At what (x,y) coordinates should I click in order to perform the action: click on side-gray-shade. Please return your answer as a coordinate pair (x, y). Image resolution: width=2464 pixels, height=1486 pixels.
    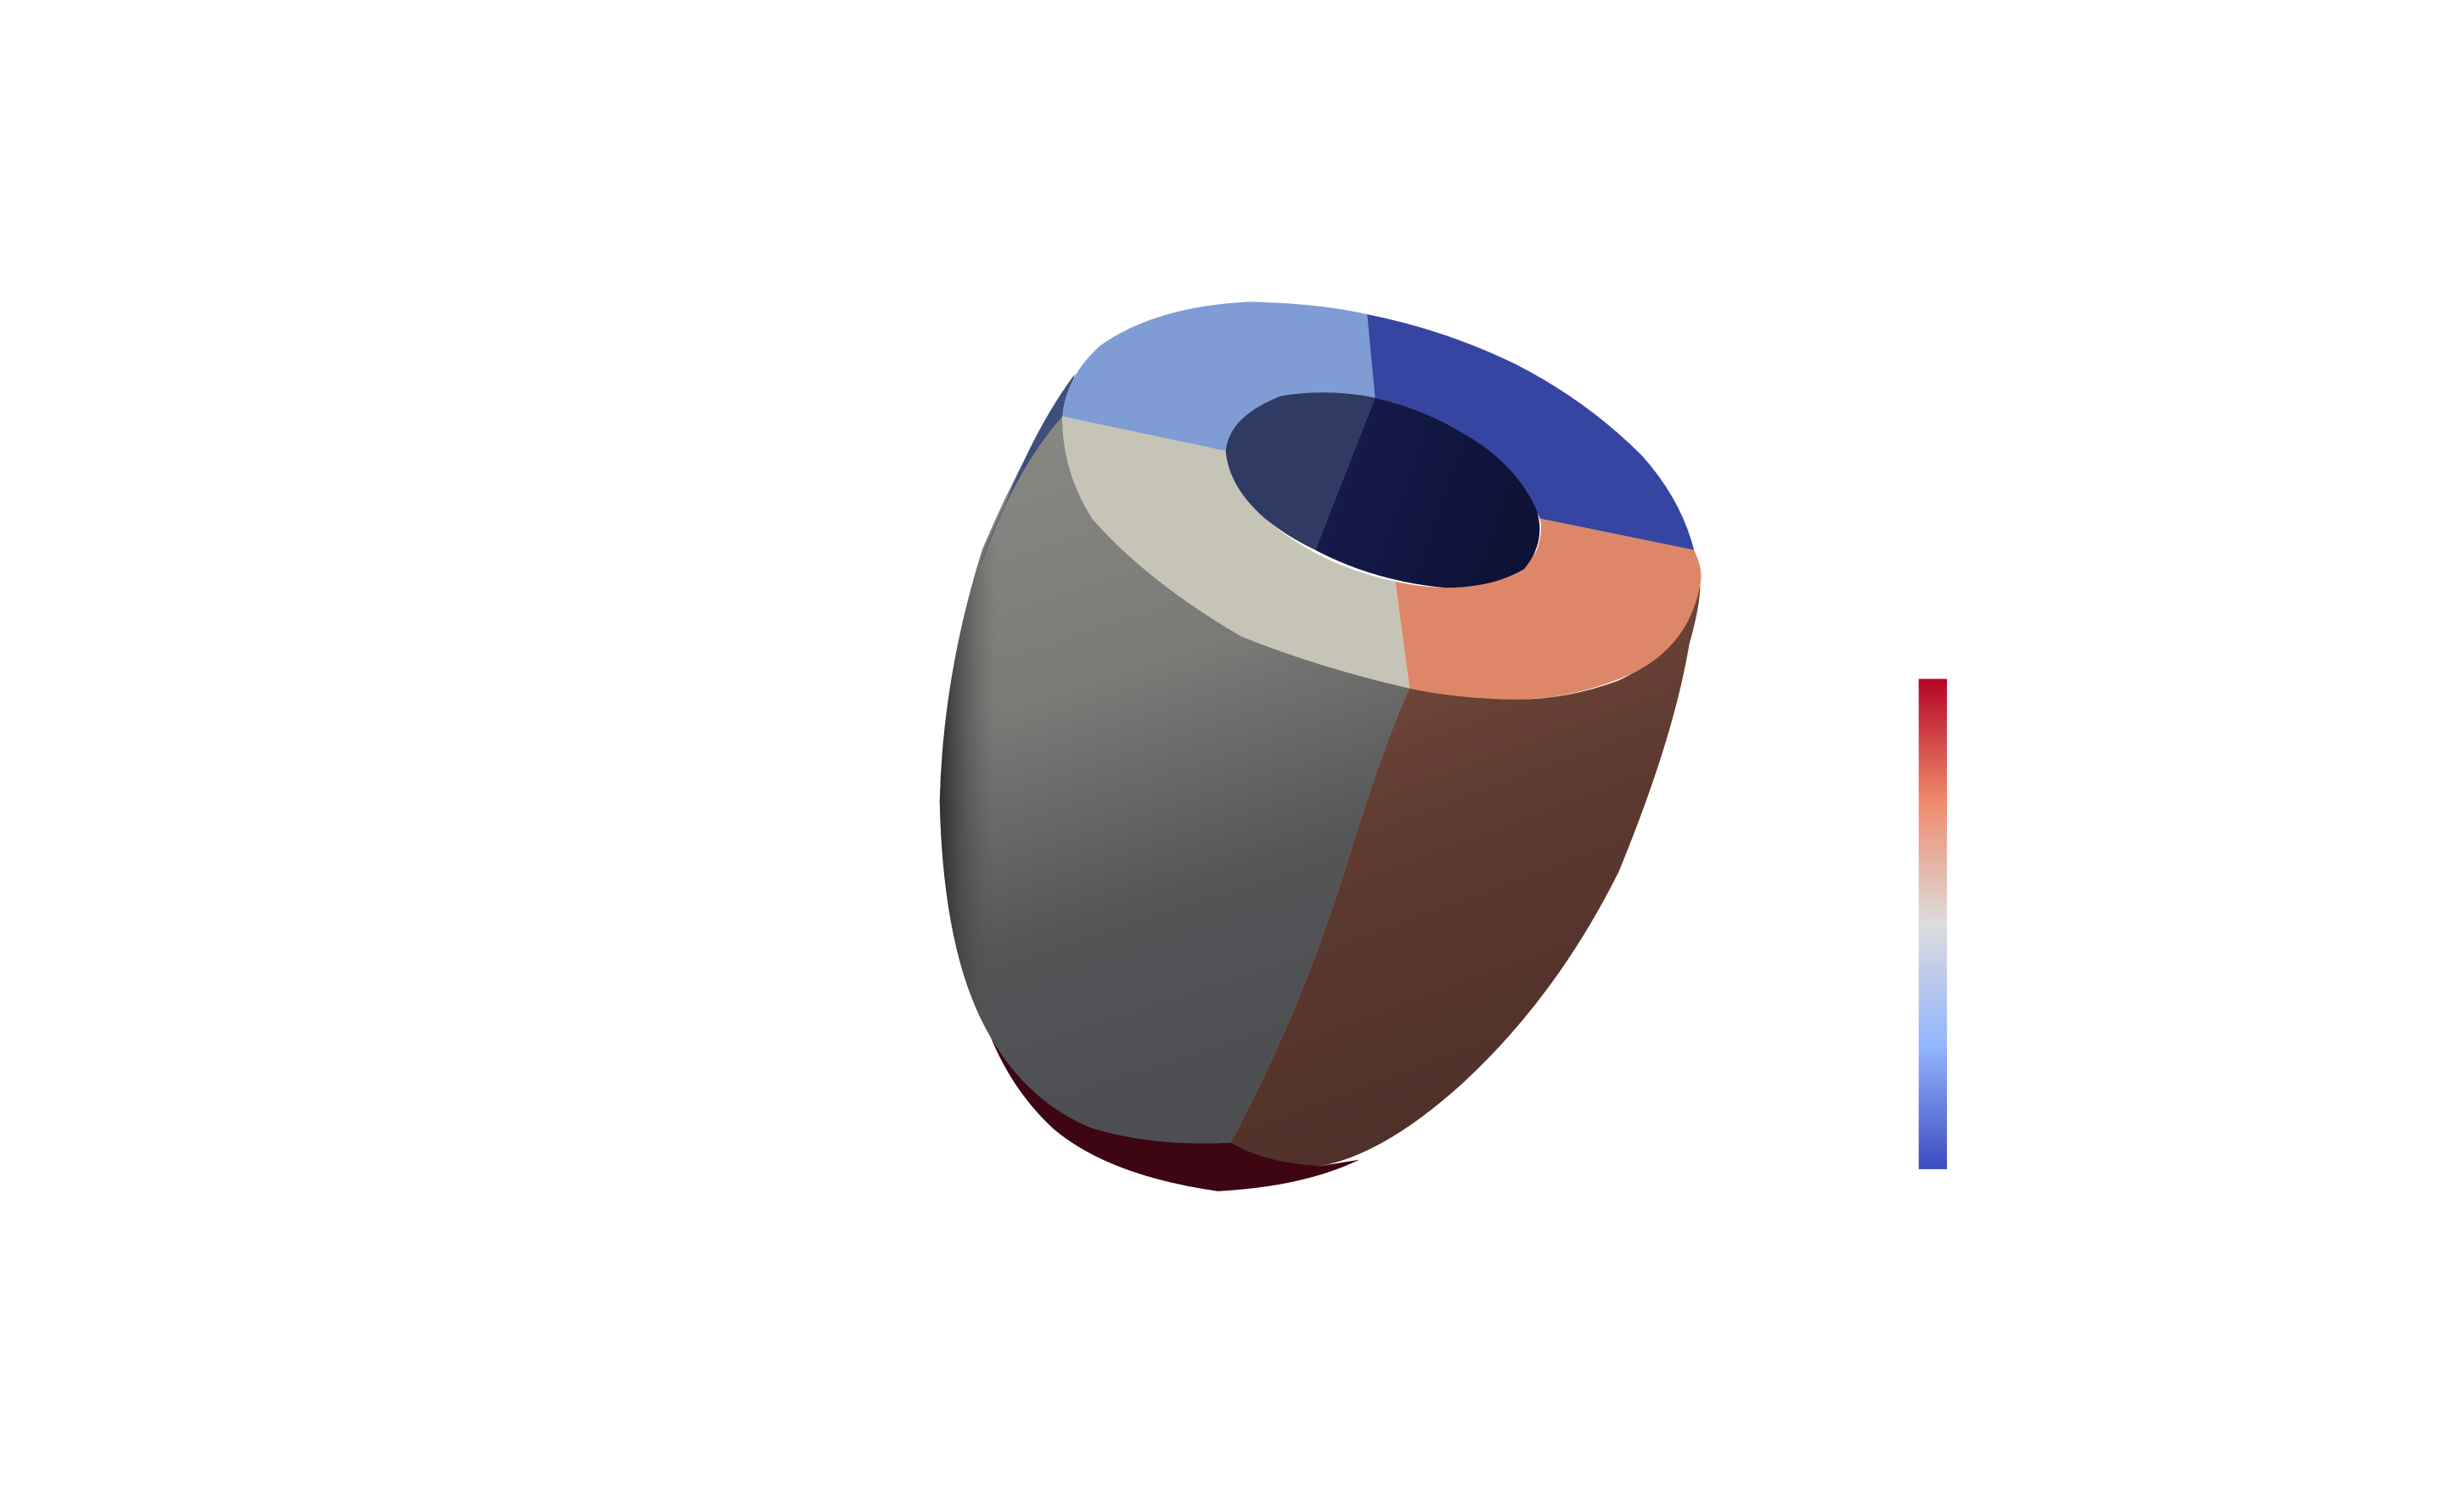
    Looking at the image, I should click on (1174, 759).